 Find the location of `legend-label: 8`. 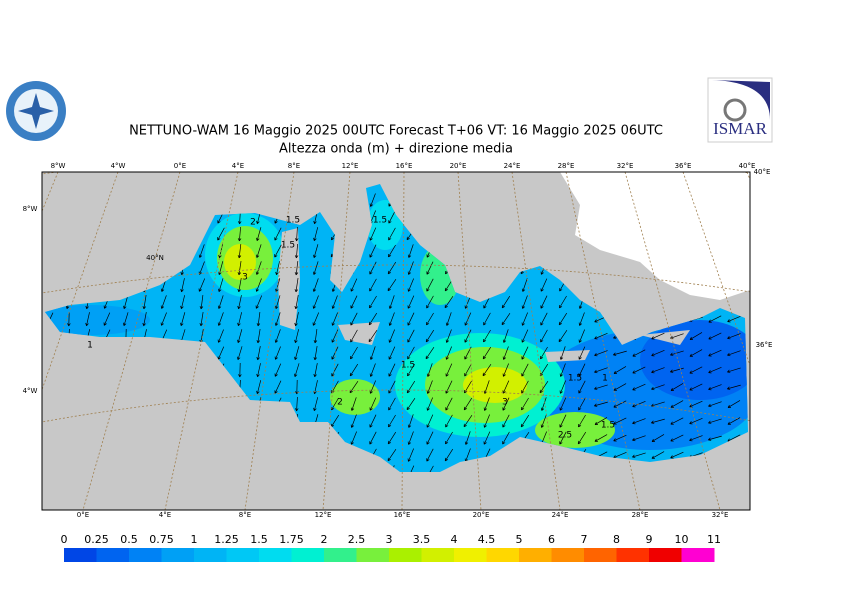

legend-label: 8 is located at coordinates (616, 539).